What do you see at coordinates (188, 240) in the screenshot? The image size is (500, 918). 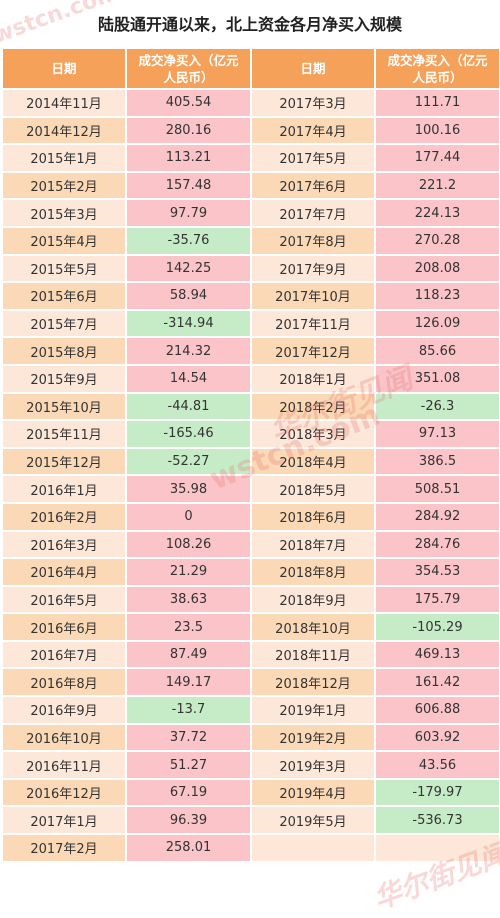 I see `value-cell: -35.76` at bounding box center [188, 240].